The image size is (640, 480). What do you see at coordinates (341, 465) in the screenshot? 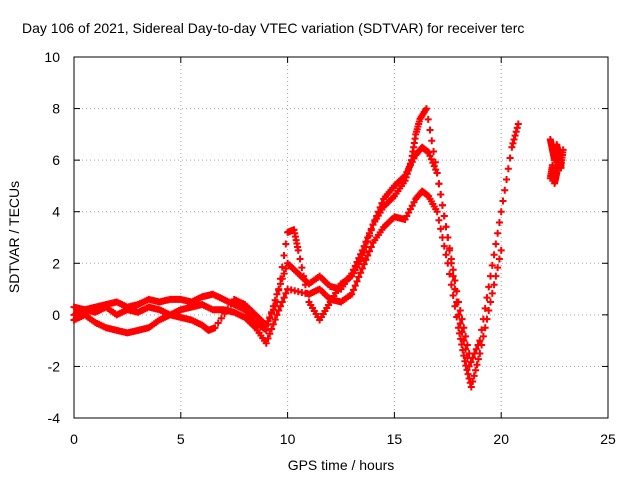
I see `x-axis-label: GPS time / hours` at bounding box center [341, 465].